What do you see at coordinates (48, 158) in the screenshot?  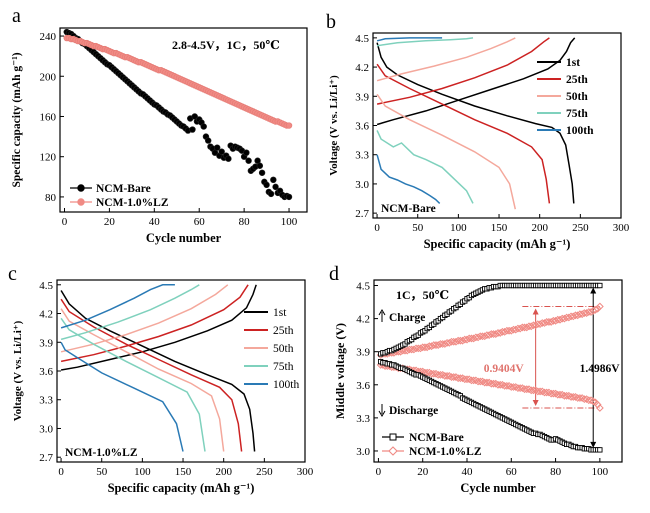 I see `panel-a-ytick-label: 120` at bounding box center [48, 158].